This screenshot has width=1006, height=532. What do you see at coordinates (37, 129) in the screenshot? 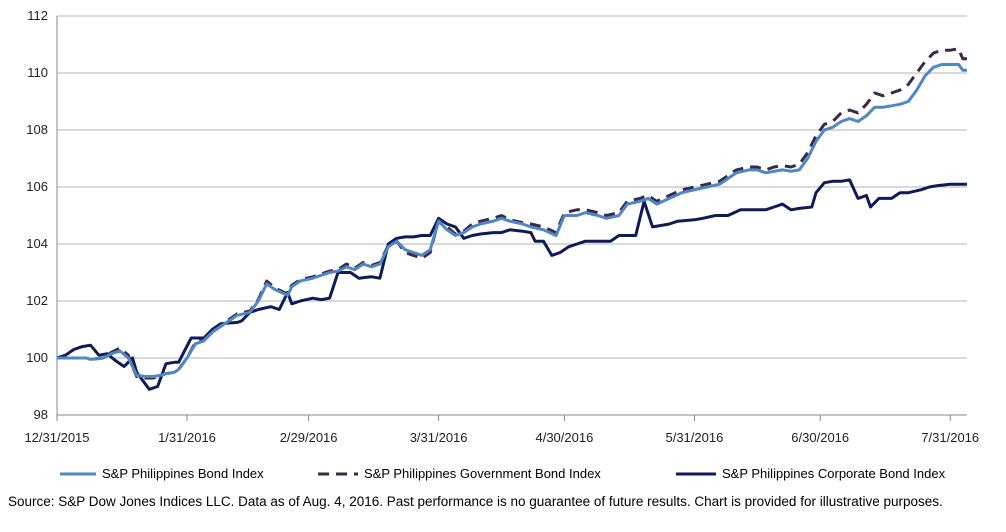
I see `y-tick-label-108: 108` at bounding box center [37, 129].